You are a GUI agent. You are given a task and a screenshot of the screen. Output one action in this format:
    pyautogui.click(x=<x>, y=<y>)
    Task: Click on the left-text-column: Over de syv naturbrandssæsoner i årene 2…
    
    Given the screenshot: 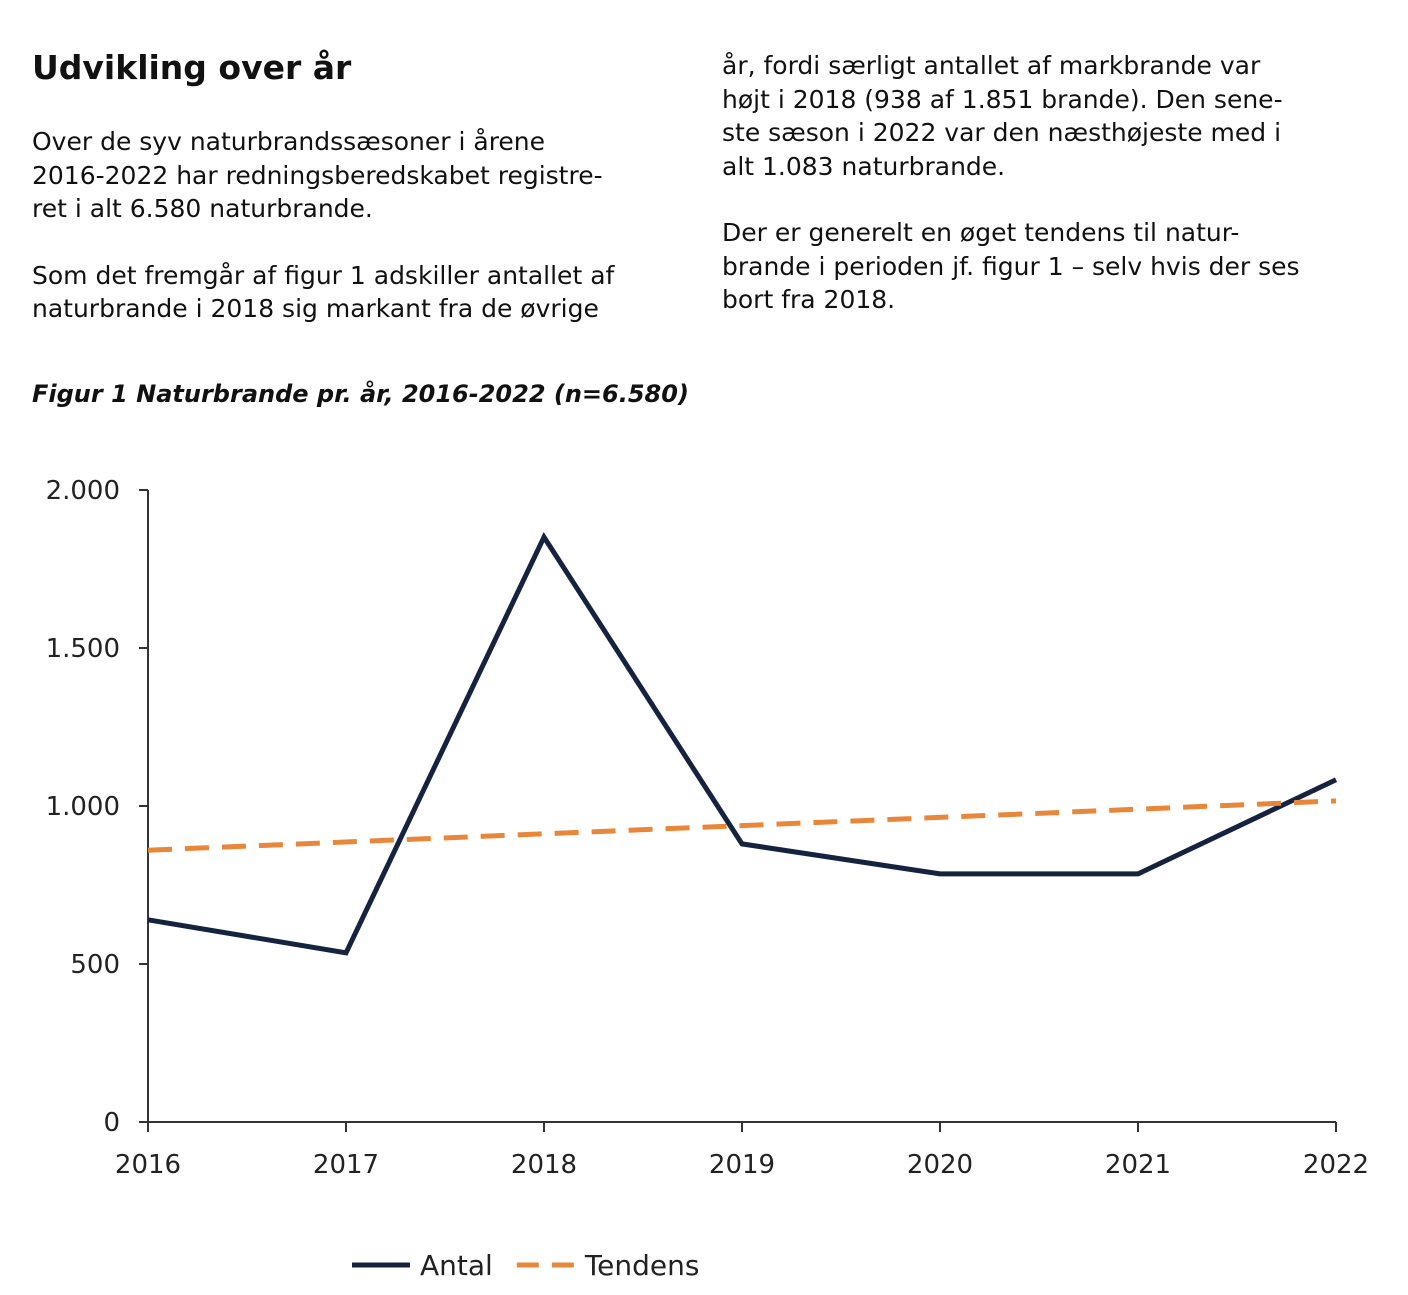 What is the action you would take?
    pyautogui.click(x=367, y=225)
    